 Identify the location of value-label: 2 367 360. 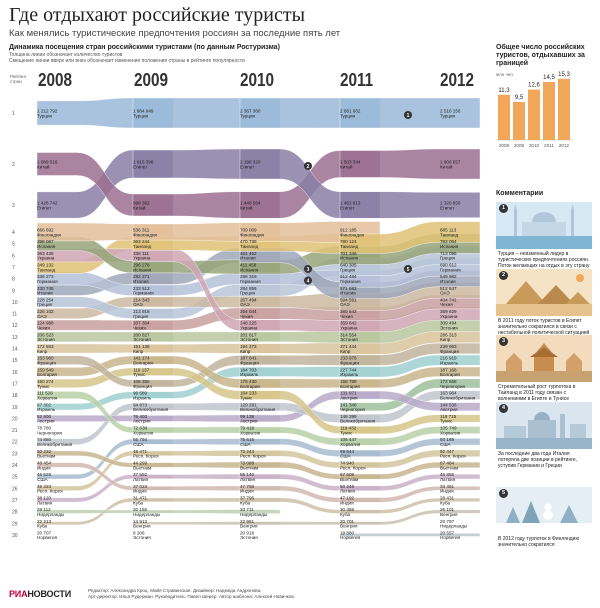
(250, 111).